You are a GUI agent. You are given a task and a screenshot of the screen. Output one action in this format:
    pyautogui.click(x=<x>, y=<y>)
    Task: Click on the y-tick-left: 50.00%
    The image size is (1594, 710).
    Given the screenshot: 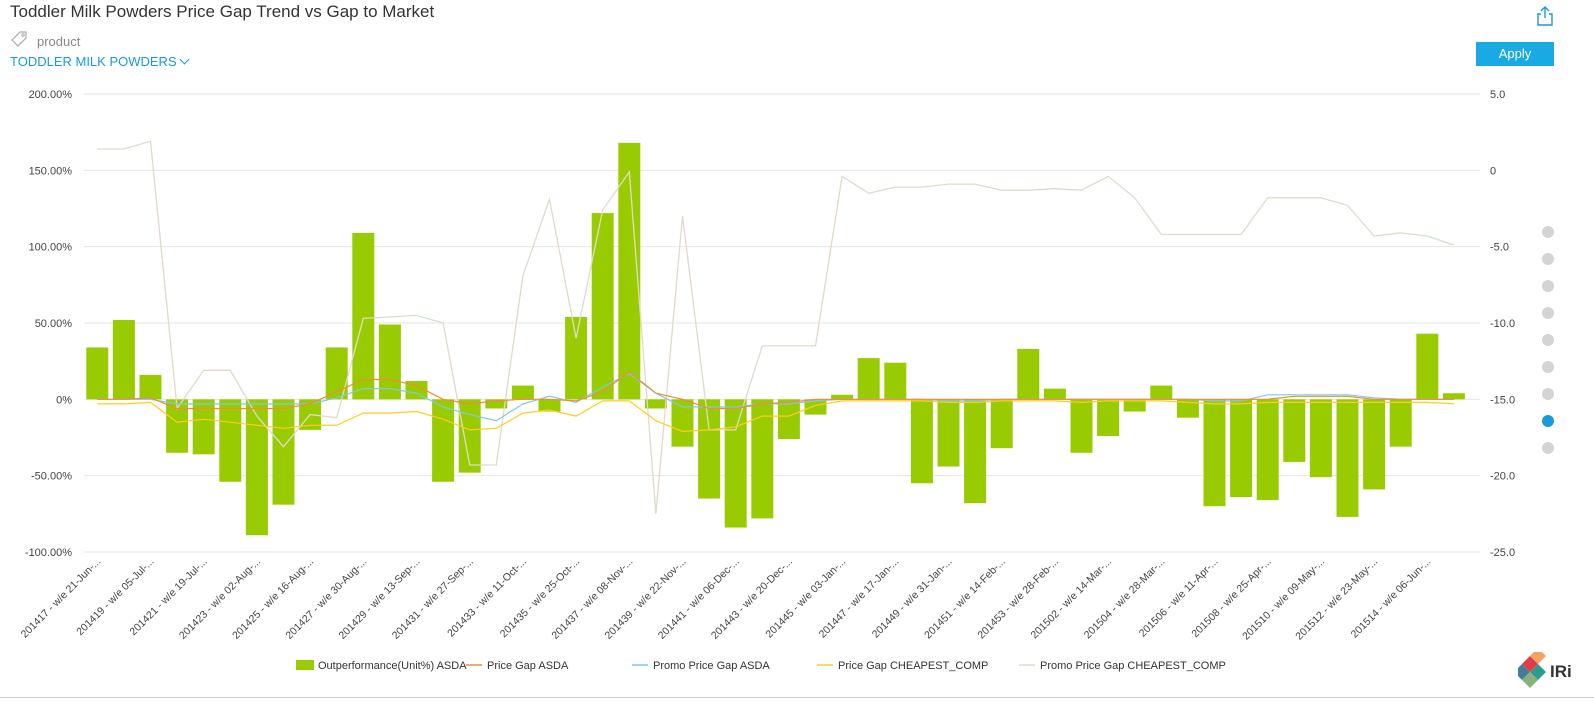 What is the action you would take?
    pyautogui.click(x=54, y=324)
    